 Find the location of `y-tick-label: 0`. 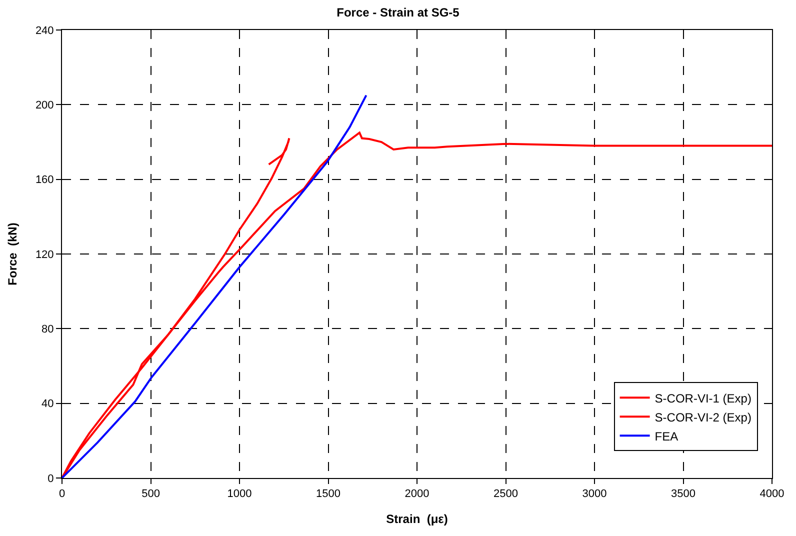

y-tick-label: 0 is located at coordinates (51, 478).